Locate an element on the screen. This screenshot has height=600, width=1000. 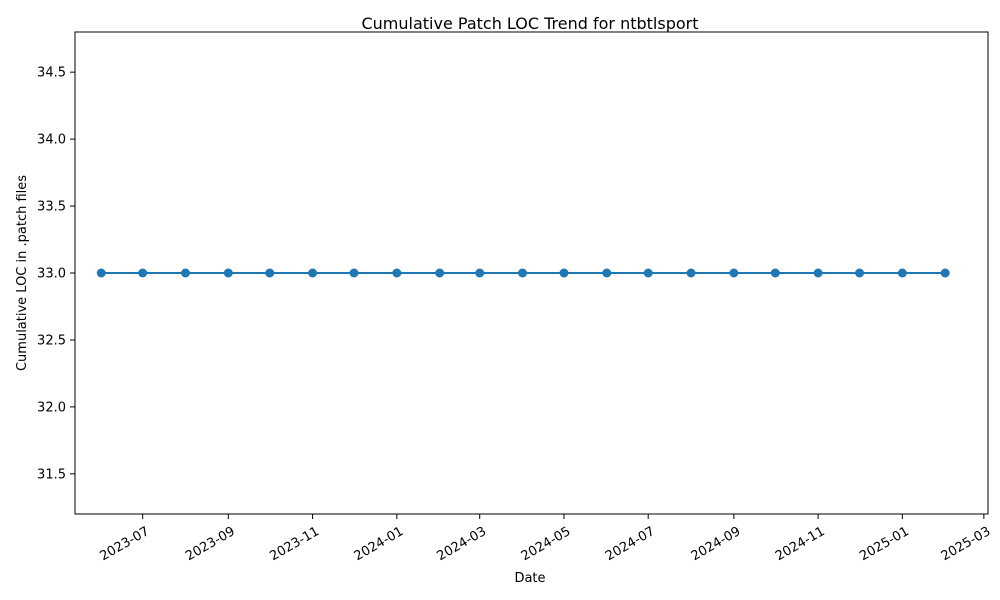
y-axis-label: Cumulative LOC in .patch files is located at coordinates (22, 273).